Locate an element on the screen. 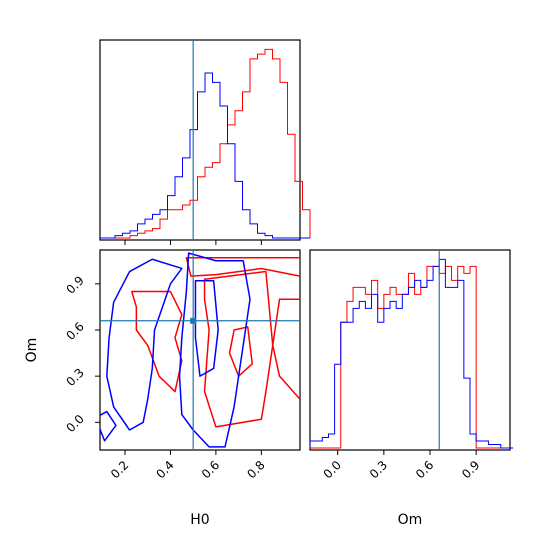 This screenshot has height=550, width=550. om-blue-hist-bar is located at coordinates (411, 353).